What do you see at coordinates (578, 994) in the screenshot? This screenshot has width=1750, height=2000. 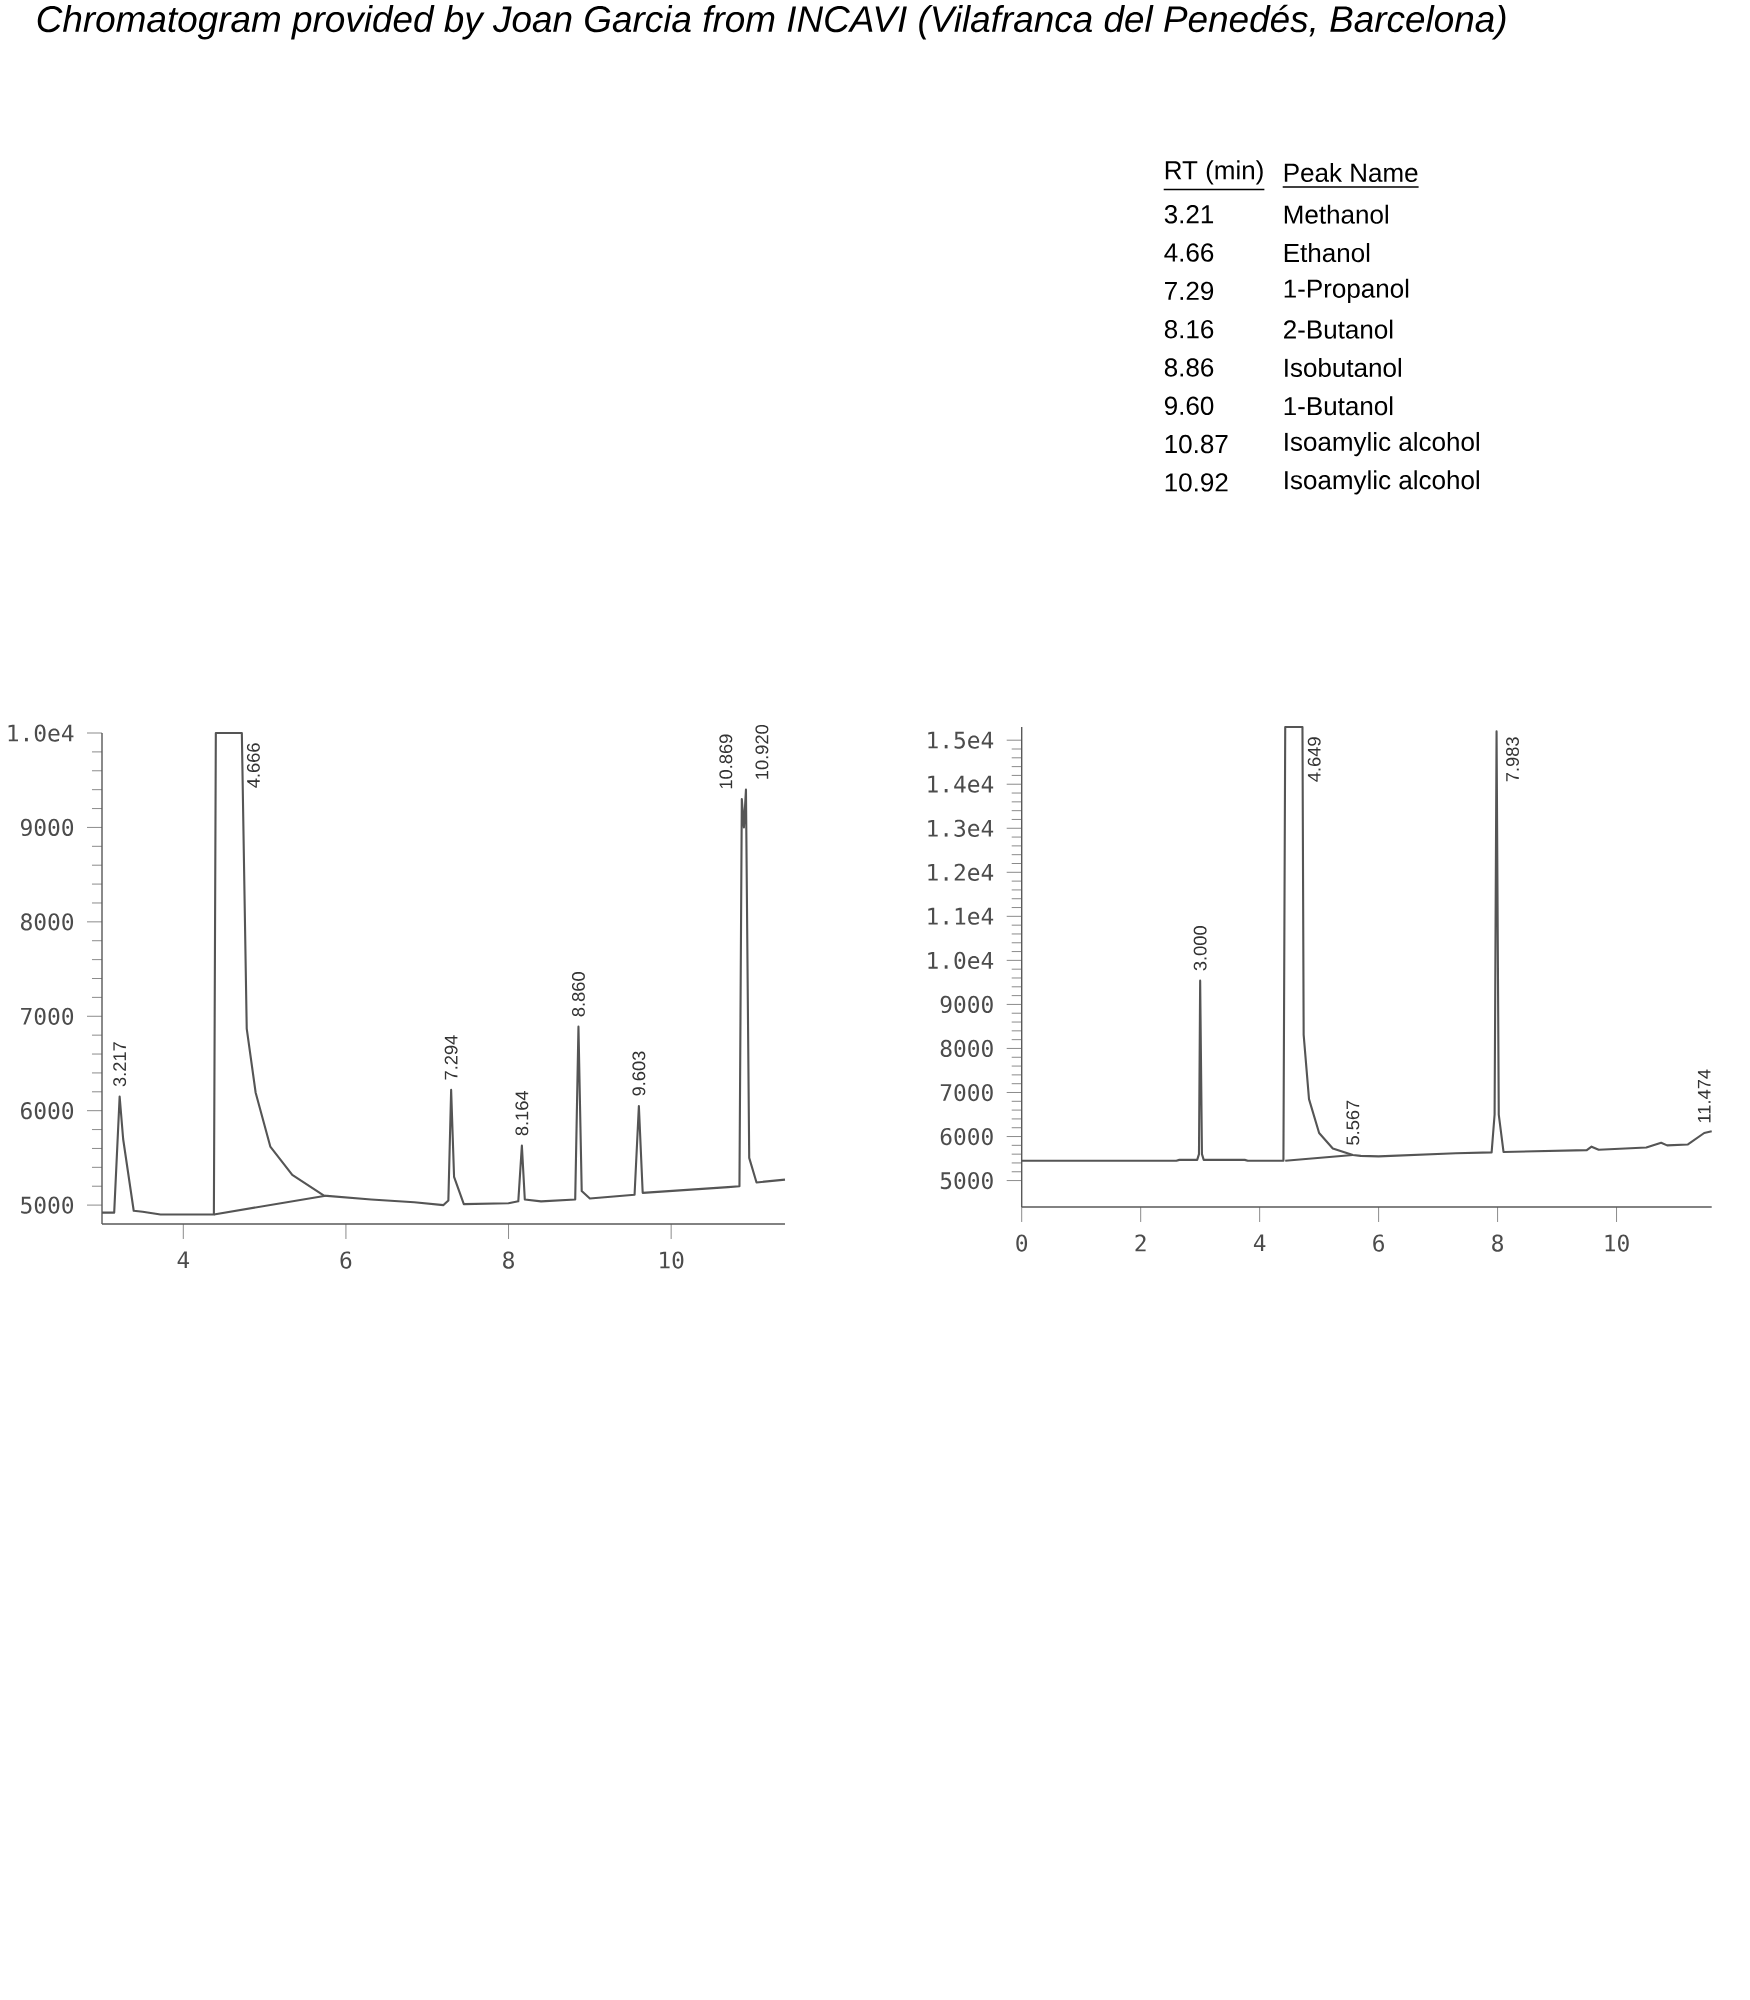 I see `annotation: 8.860` at bounding box center [578, 994].